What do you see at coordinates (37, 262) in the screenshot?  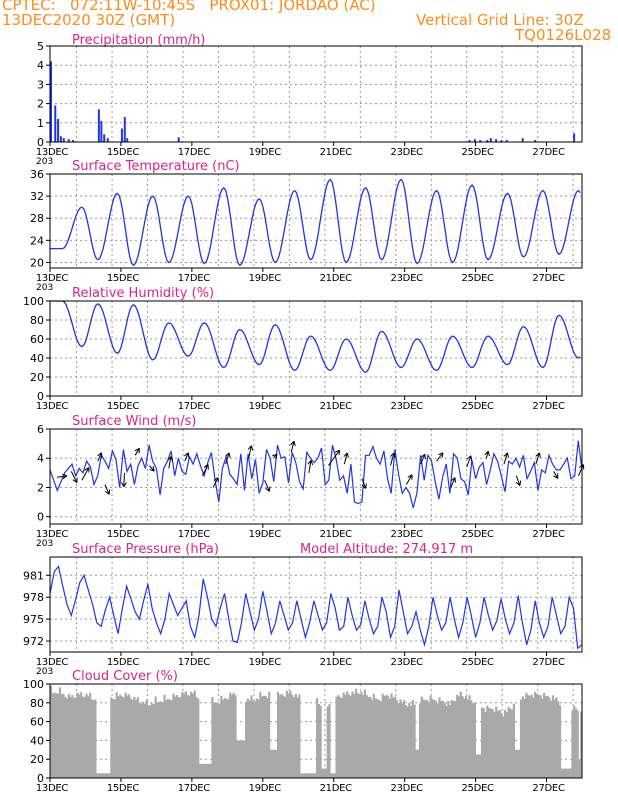 I see `y-tick-label: 20` at bounding box center [37, 262].